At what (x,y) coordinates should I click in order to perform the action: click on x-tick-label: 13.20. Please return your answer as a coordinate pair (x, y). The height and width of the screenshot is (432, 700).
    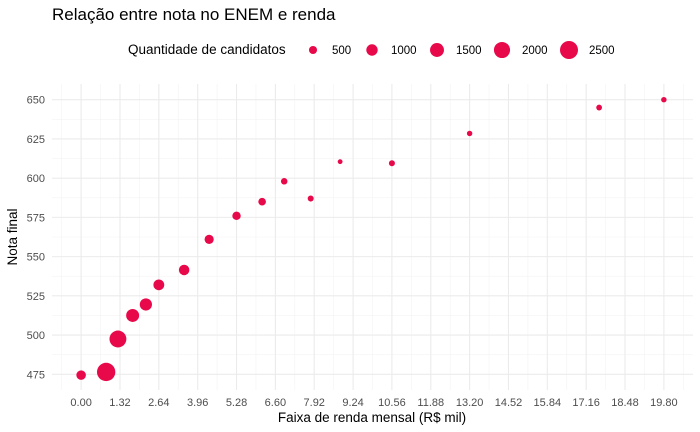
    Looking at the image, I should click on (470, 403).